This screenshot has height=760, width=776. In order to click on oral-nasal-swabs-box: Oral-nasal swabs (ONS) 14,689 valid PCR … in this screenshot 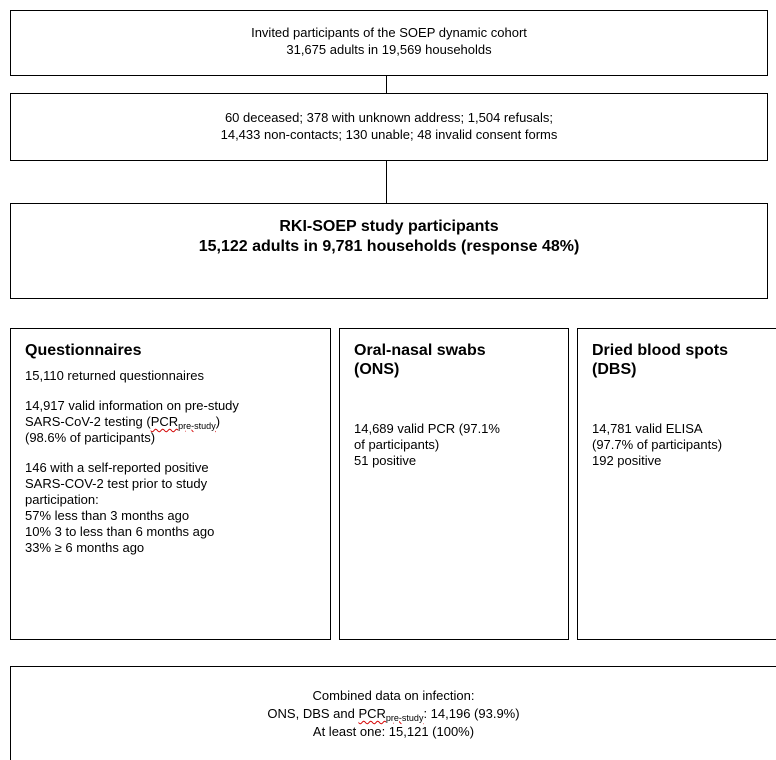, I will do `click(454, 484)`.